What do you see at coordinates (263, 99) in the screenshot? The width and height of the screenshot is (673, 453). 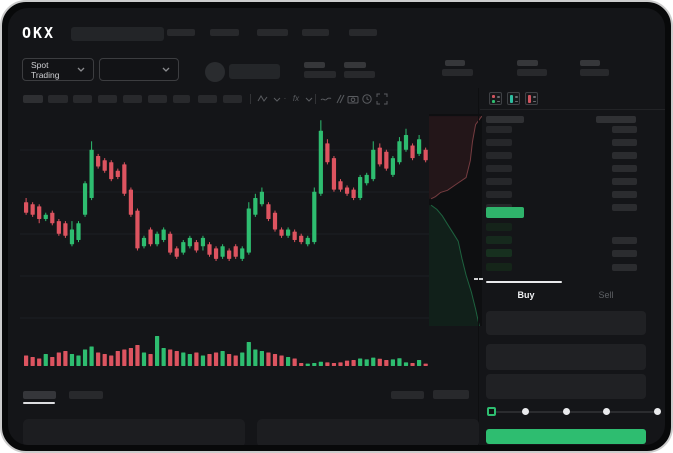 I see `candle-style-icon` at bounding box center [263, 99].